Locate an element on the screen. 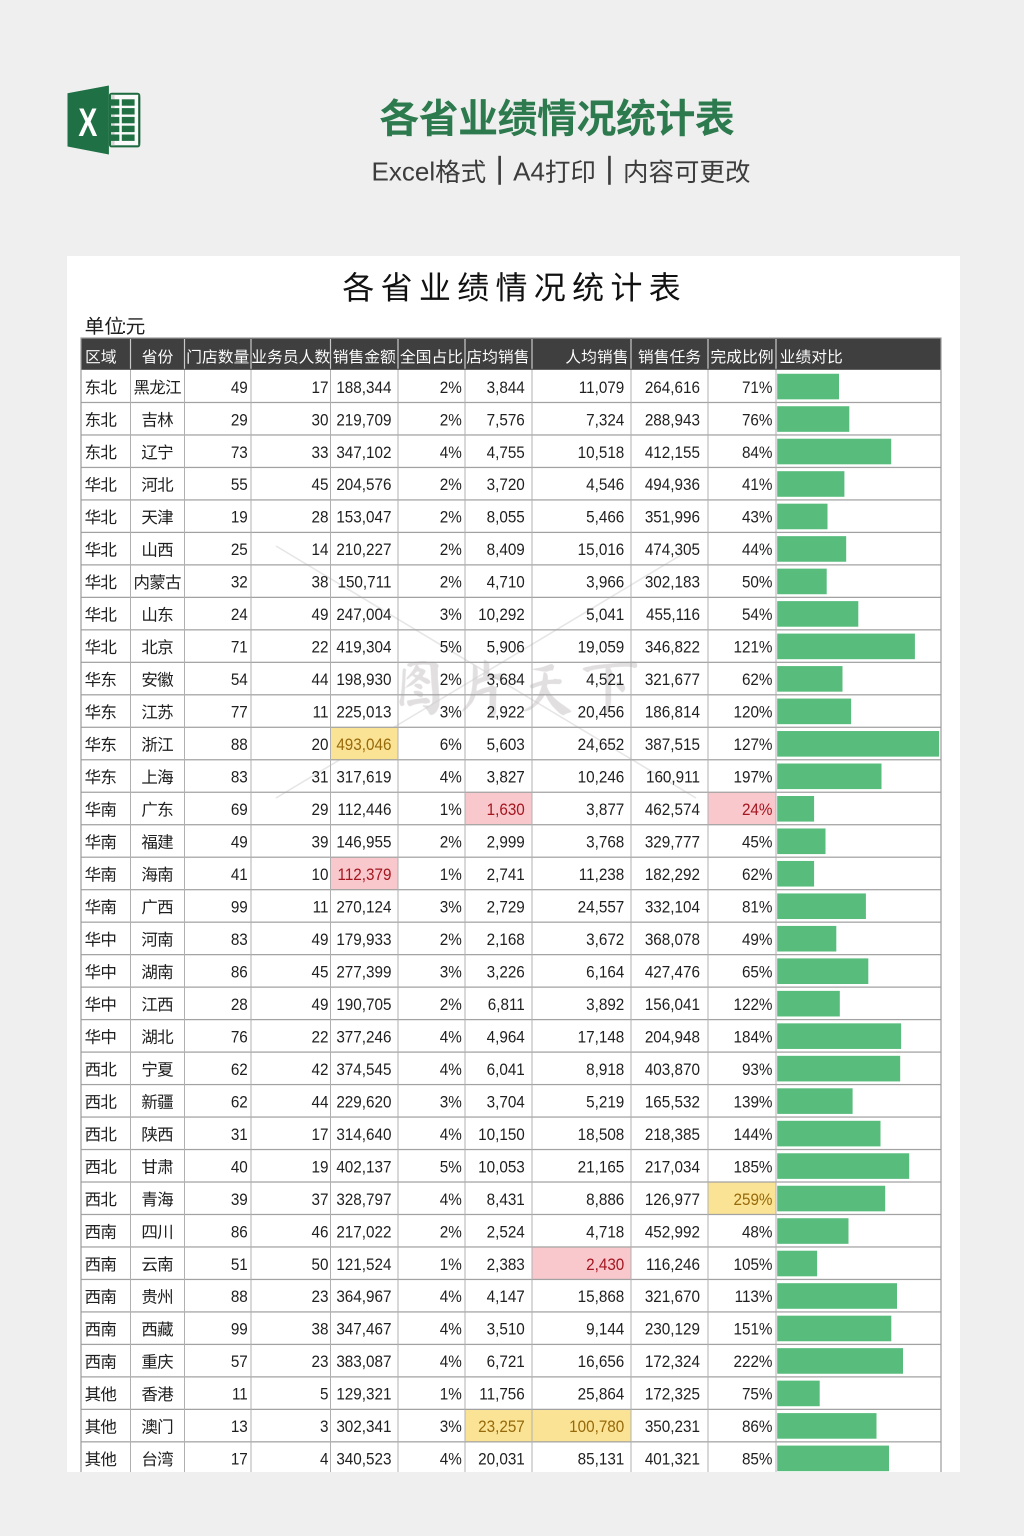  svg-text: 462,574 is located at coordinates (672, 811).